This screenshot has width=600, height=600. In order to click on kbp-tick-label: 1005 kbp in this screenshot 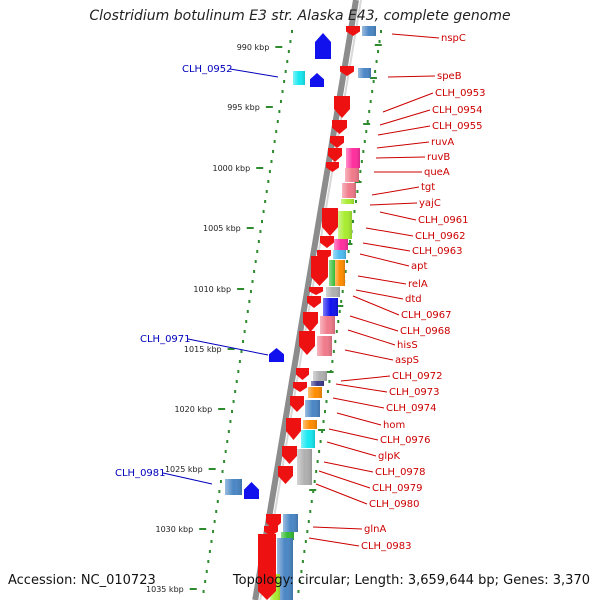, I will do `click(222, 228)`.